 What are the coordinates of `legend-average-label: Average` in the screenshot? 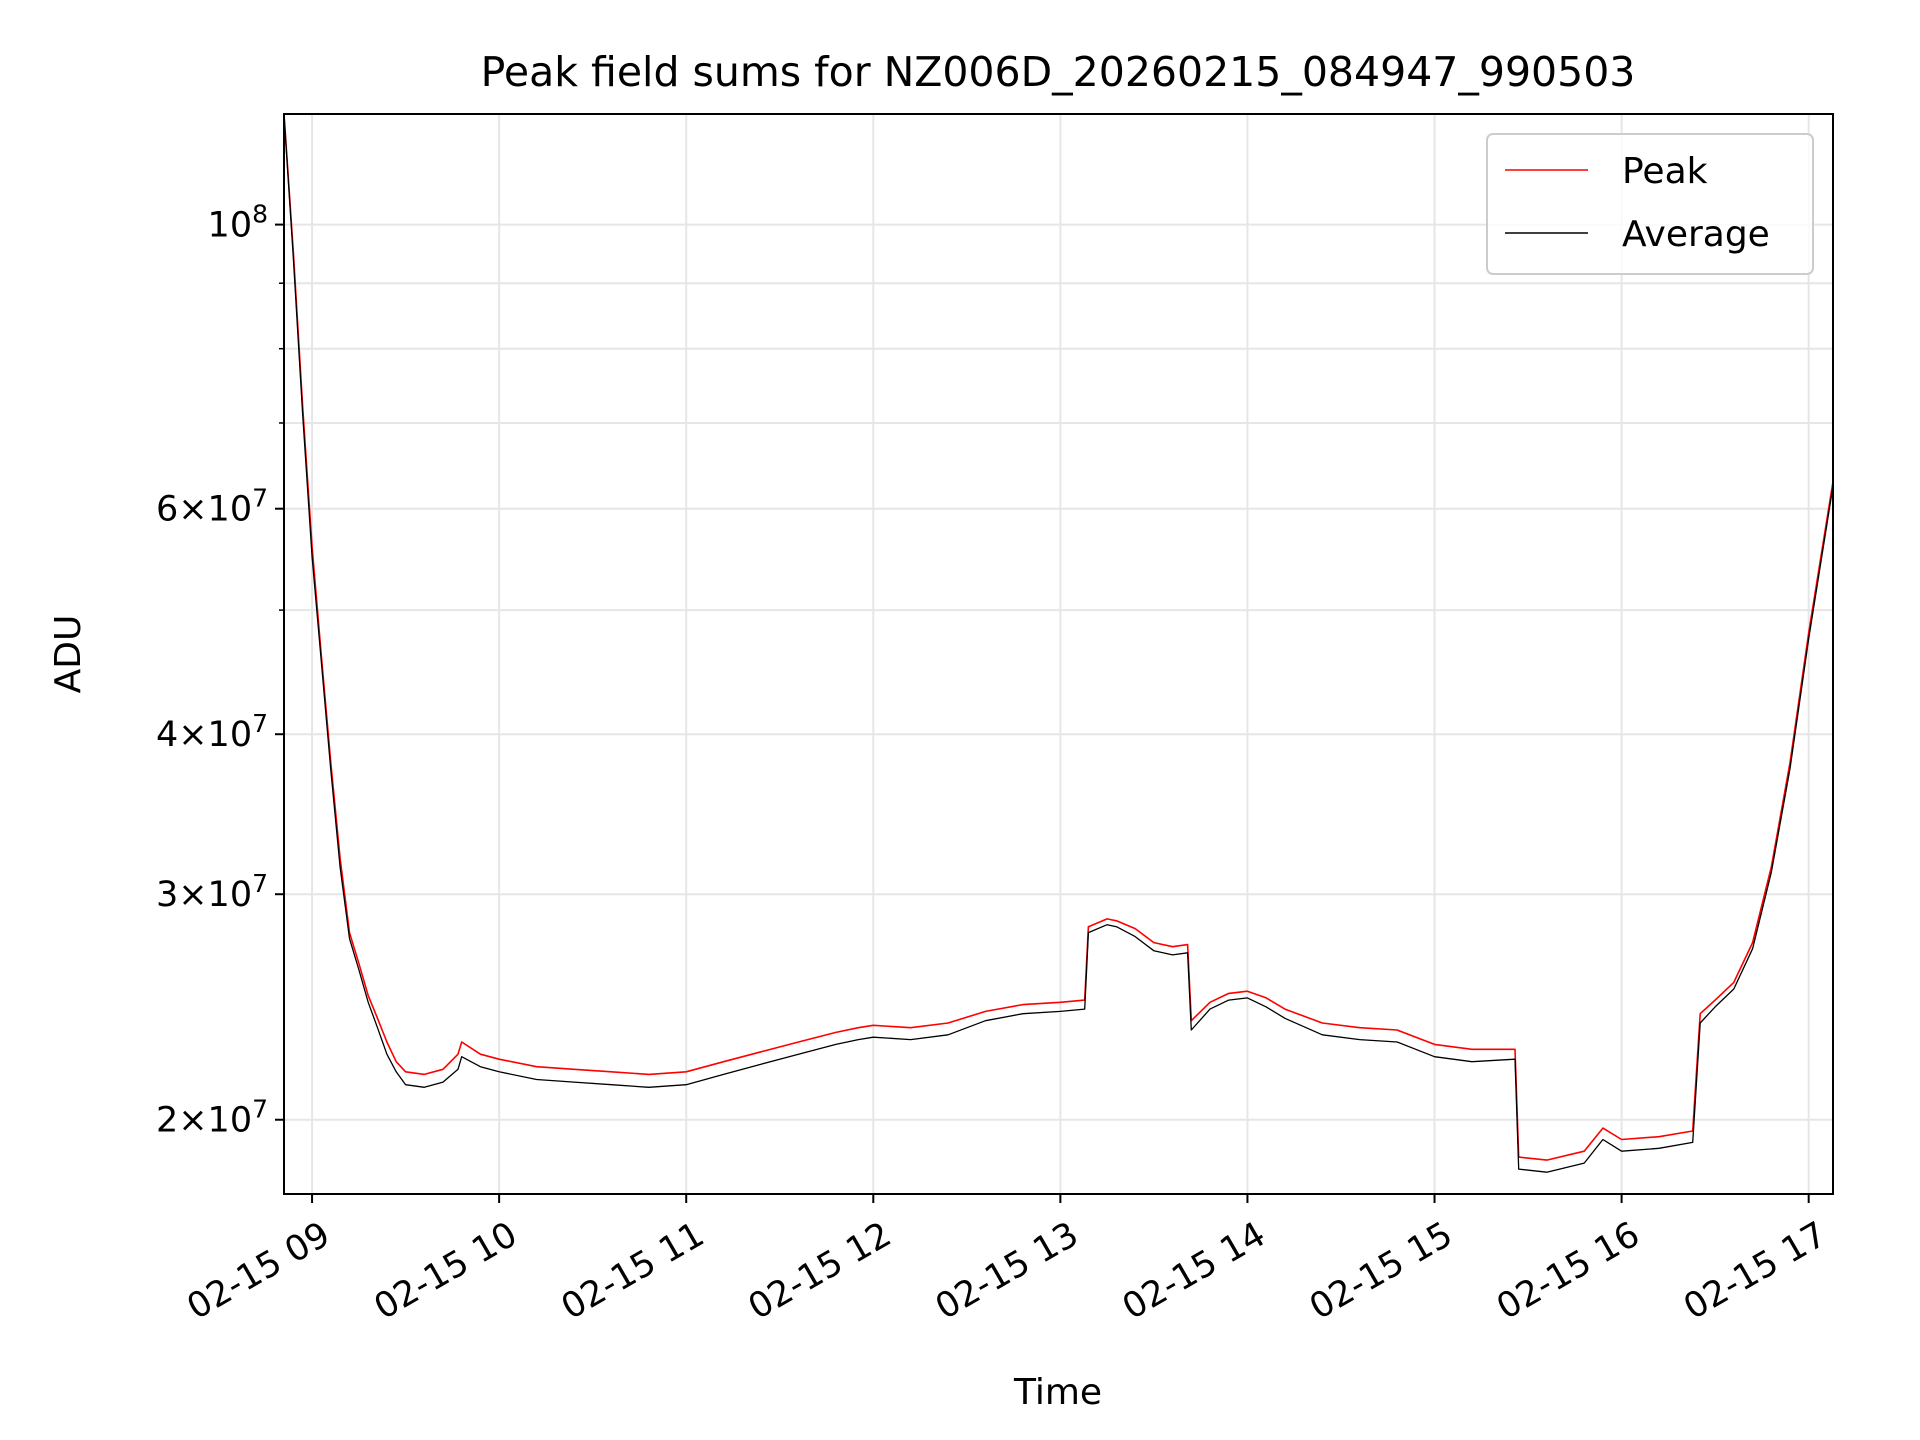 It's located at (1696, 234).